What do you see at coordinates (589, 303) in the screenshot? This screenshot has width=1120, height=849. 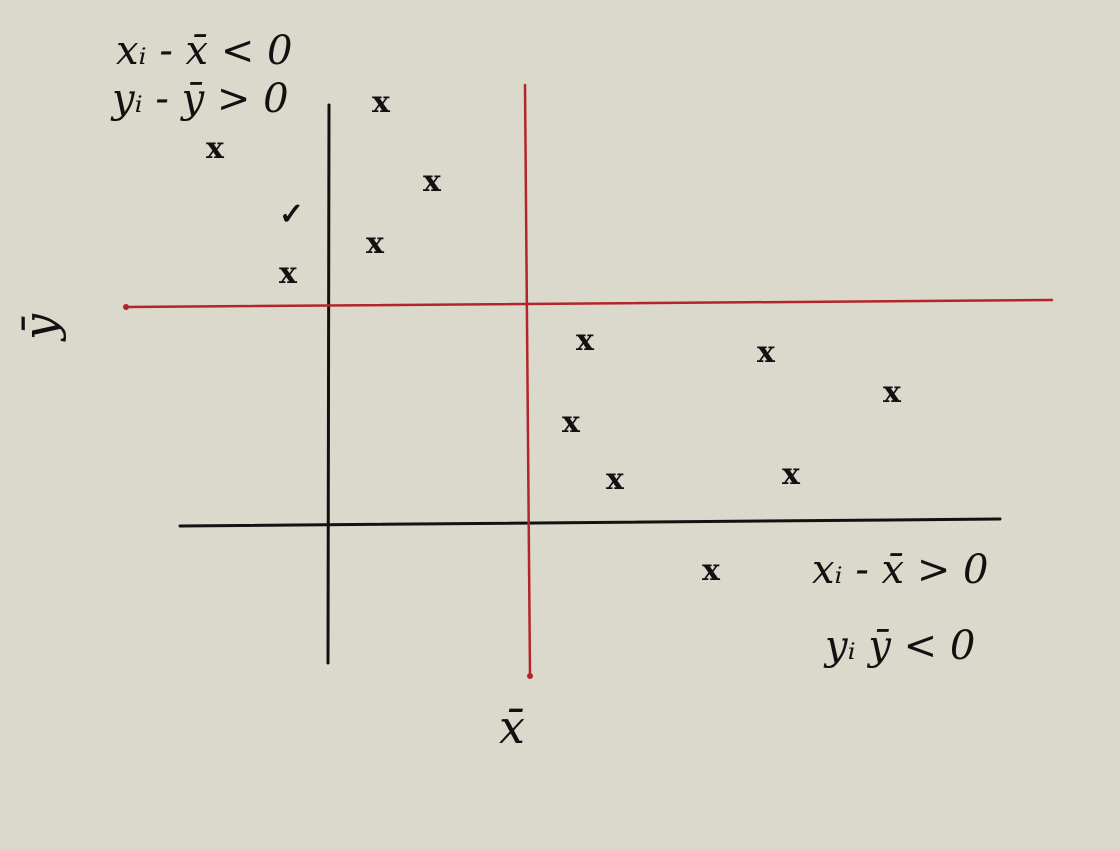 I see `y-mean-line` at bounding box center [589, 303].